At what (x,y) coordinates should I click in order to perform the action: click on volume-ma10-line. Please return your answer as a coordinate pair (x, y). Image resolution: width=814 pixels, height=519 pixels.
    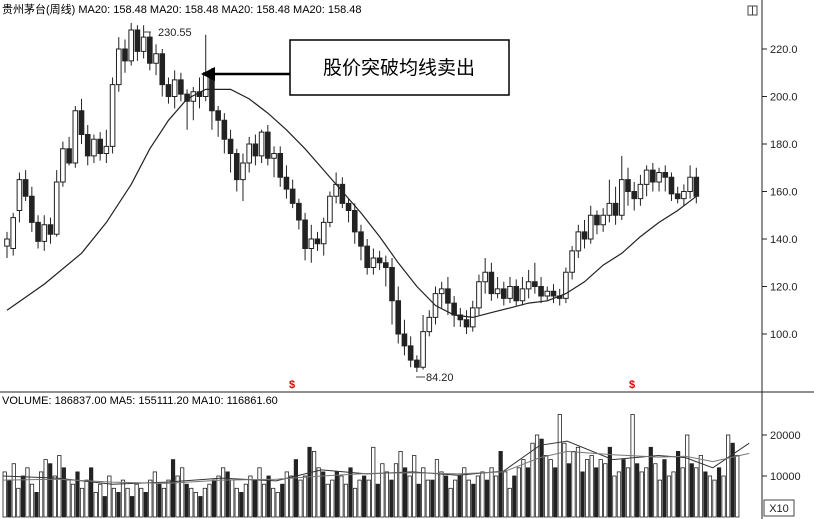
    Looking at the image, I should click on (376, 467).